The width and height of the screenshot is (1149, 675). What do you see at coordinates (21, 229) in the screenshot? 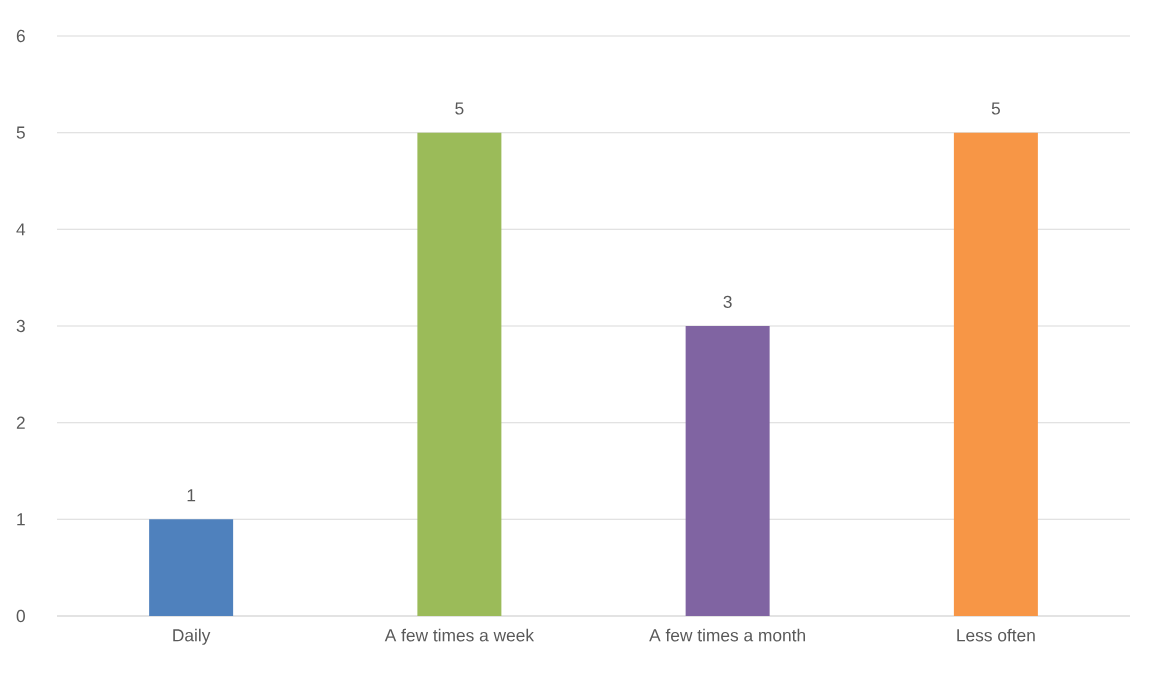
I see `y-tick-label: 4` at bounding box center [21, 229].